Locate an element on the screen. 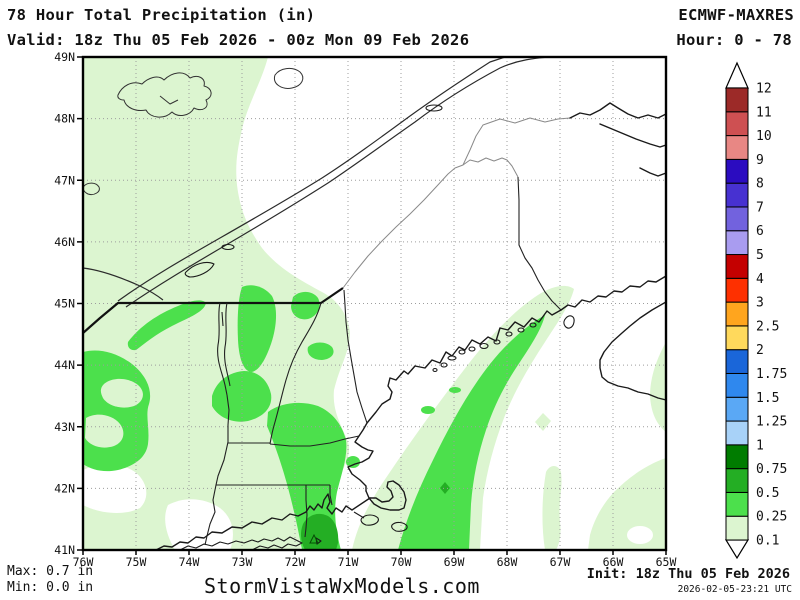 The image size is (800, 600). lon-tick-label: 65W is located at coordinates (666, 562).